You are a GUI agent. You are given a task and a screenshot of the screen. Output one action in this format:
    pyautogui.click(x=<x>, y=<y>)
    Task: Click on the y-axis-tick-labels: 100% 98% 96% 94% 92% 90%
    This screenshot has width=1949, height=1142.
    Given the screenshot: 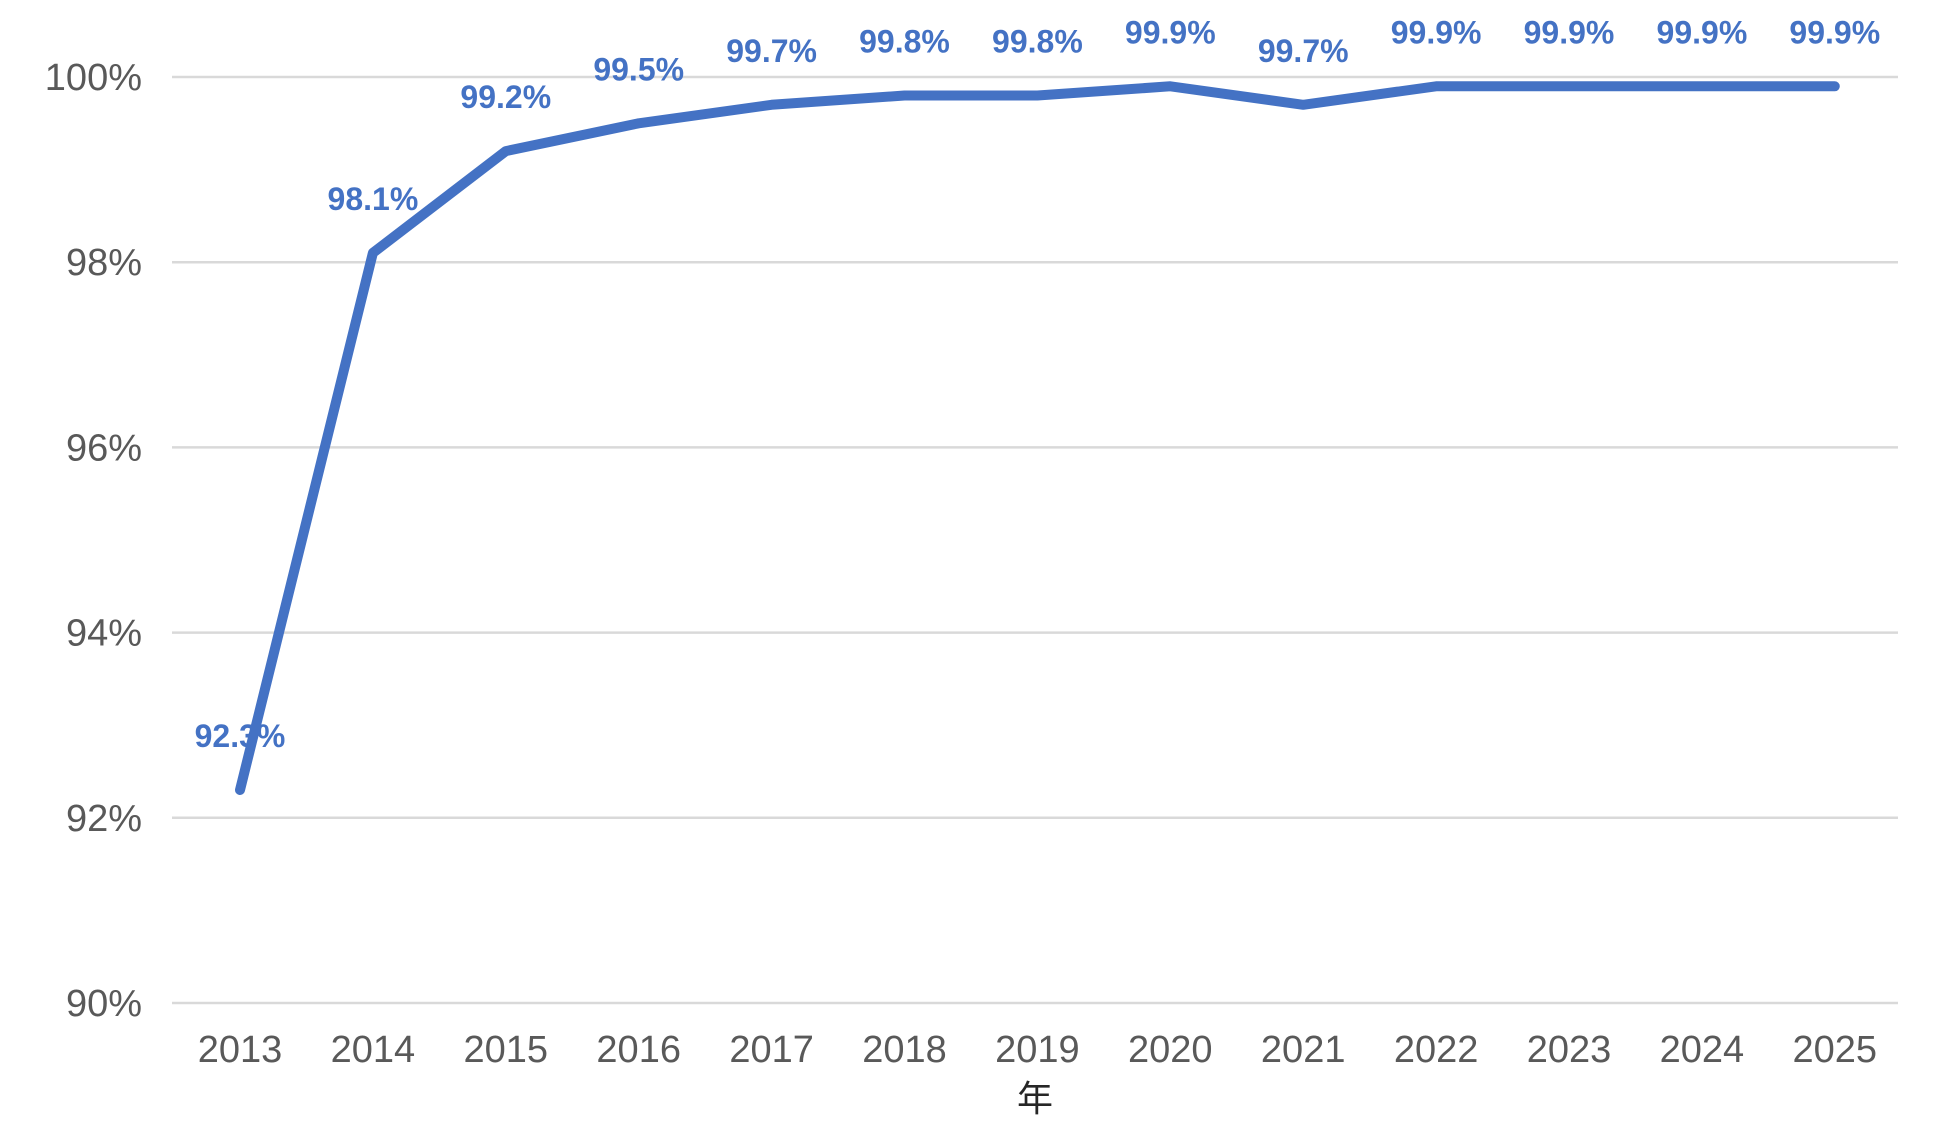 What is the action you would take?
    pyautogui.click(x=93, y=541)
    